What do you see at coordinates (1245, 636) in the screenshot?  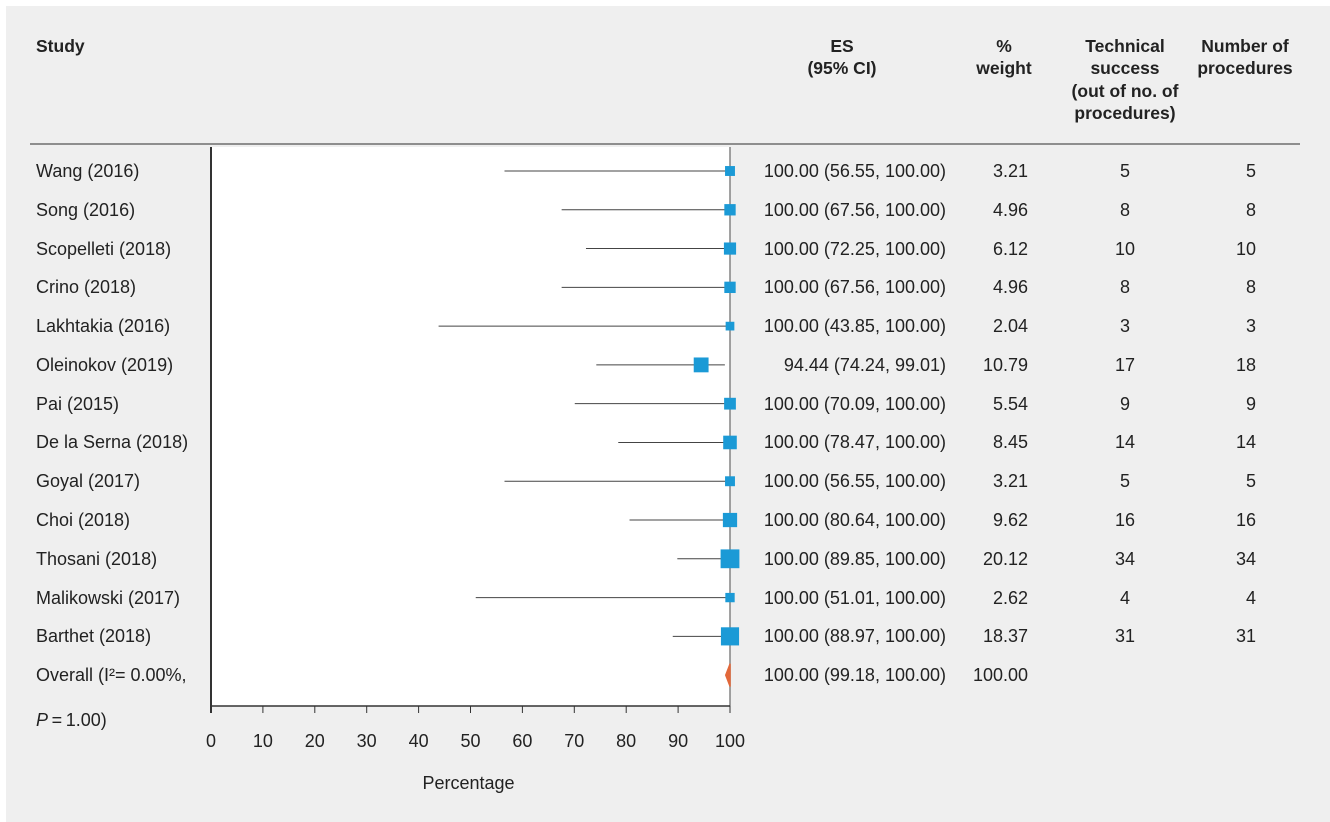 I see `study-procedures: 31` at bounding box center [1245, 636].